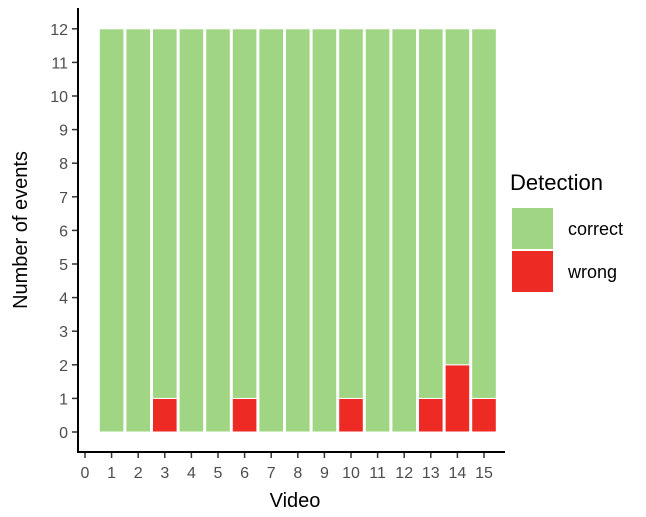  What do you see at coordinates (63, 231) in the screenshot?
I see `y-tick-label: 6` at bounding box center [63, 231].